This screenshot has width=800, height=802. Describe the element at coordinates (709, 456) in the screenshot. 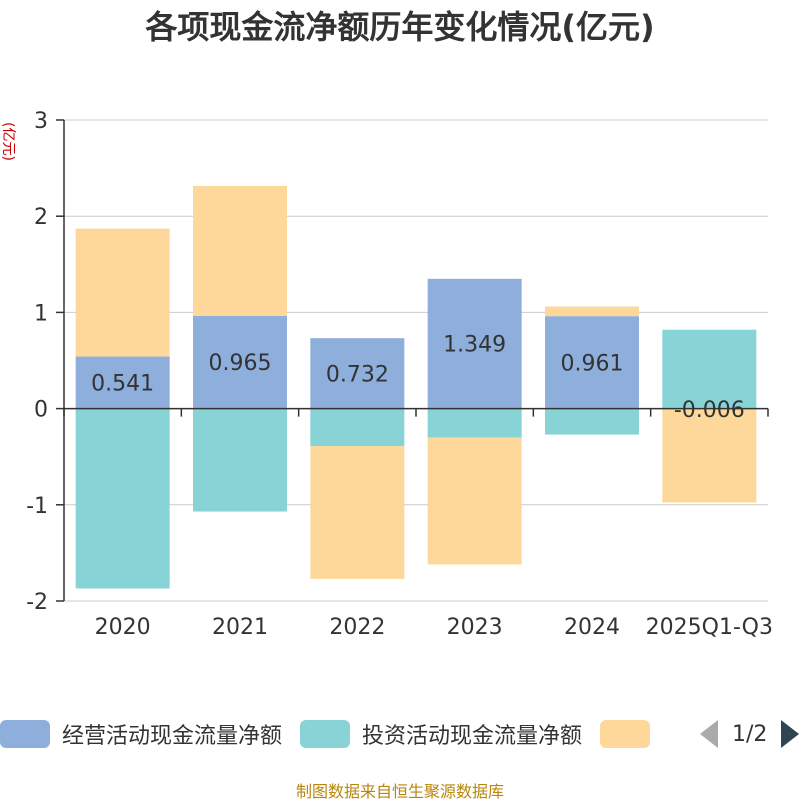

I see `bar-series2-2025Q1-Q3` at that location.